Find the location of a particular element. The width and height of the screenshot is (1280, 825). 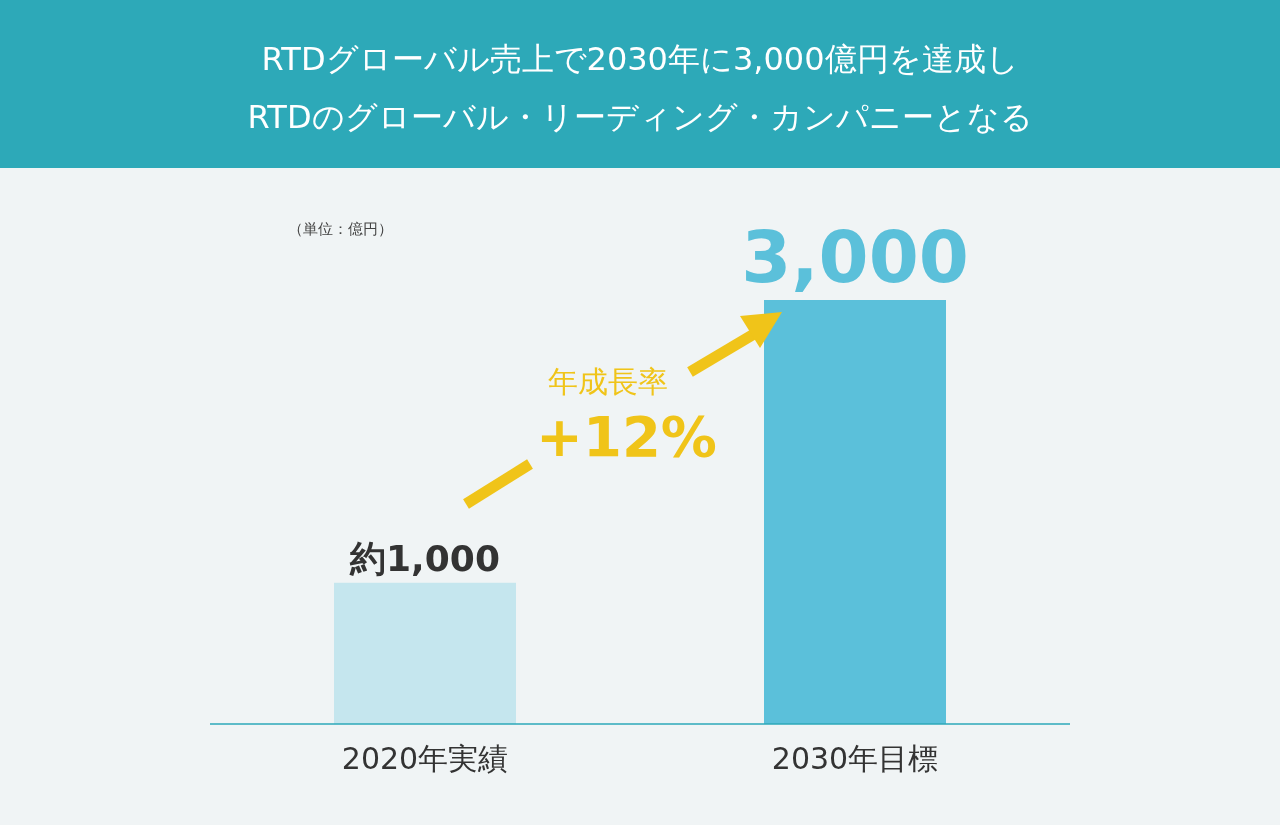

chart-title: RTDグローバル売上で2030年に3,000億円を達成し is located at coordinates (640, 59).